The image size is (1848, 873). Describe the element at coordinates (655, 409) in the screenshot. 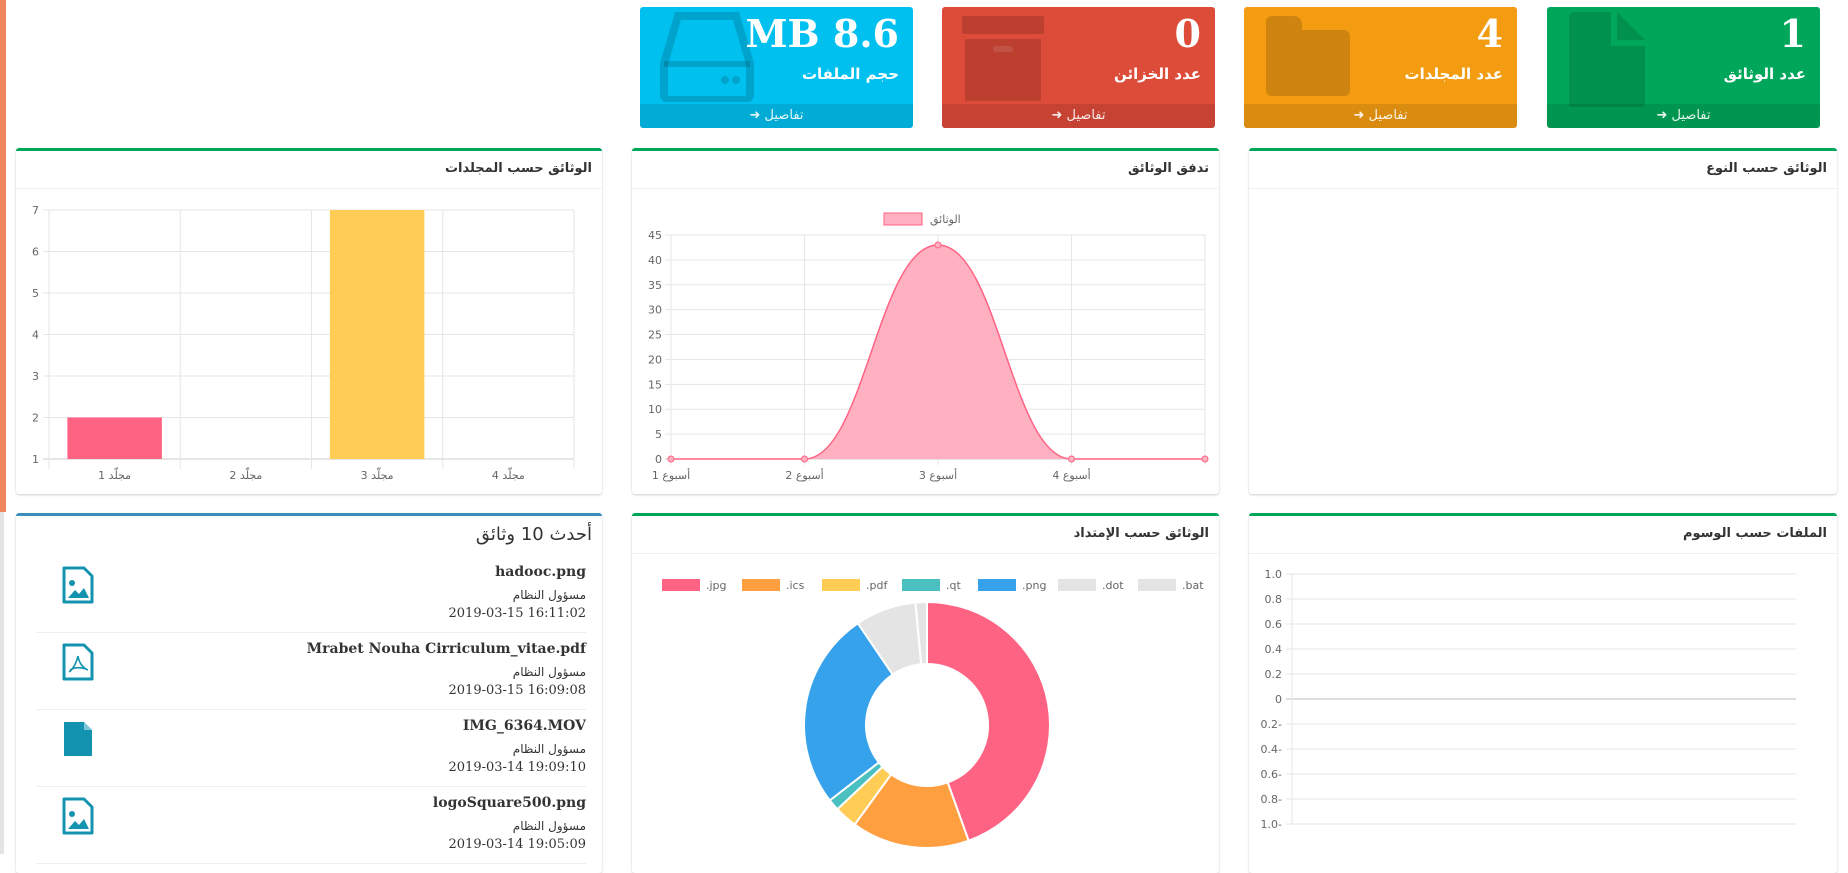

I see `y-tick-label: 10` at that location.